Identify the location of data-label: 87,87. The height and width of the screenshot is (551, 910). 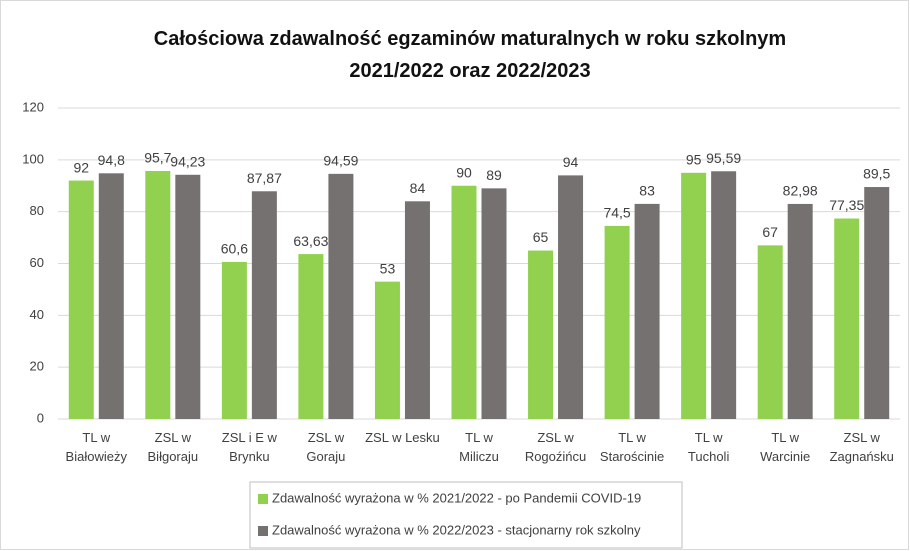
(264, 178).